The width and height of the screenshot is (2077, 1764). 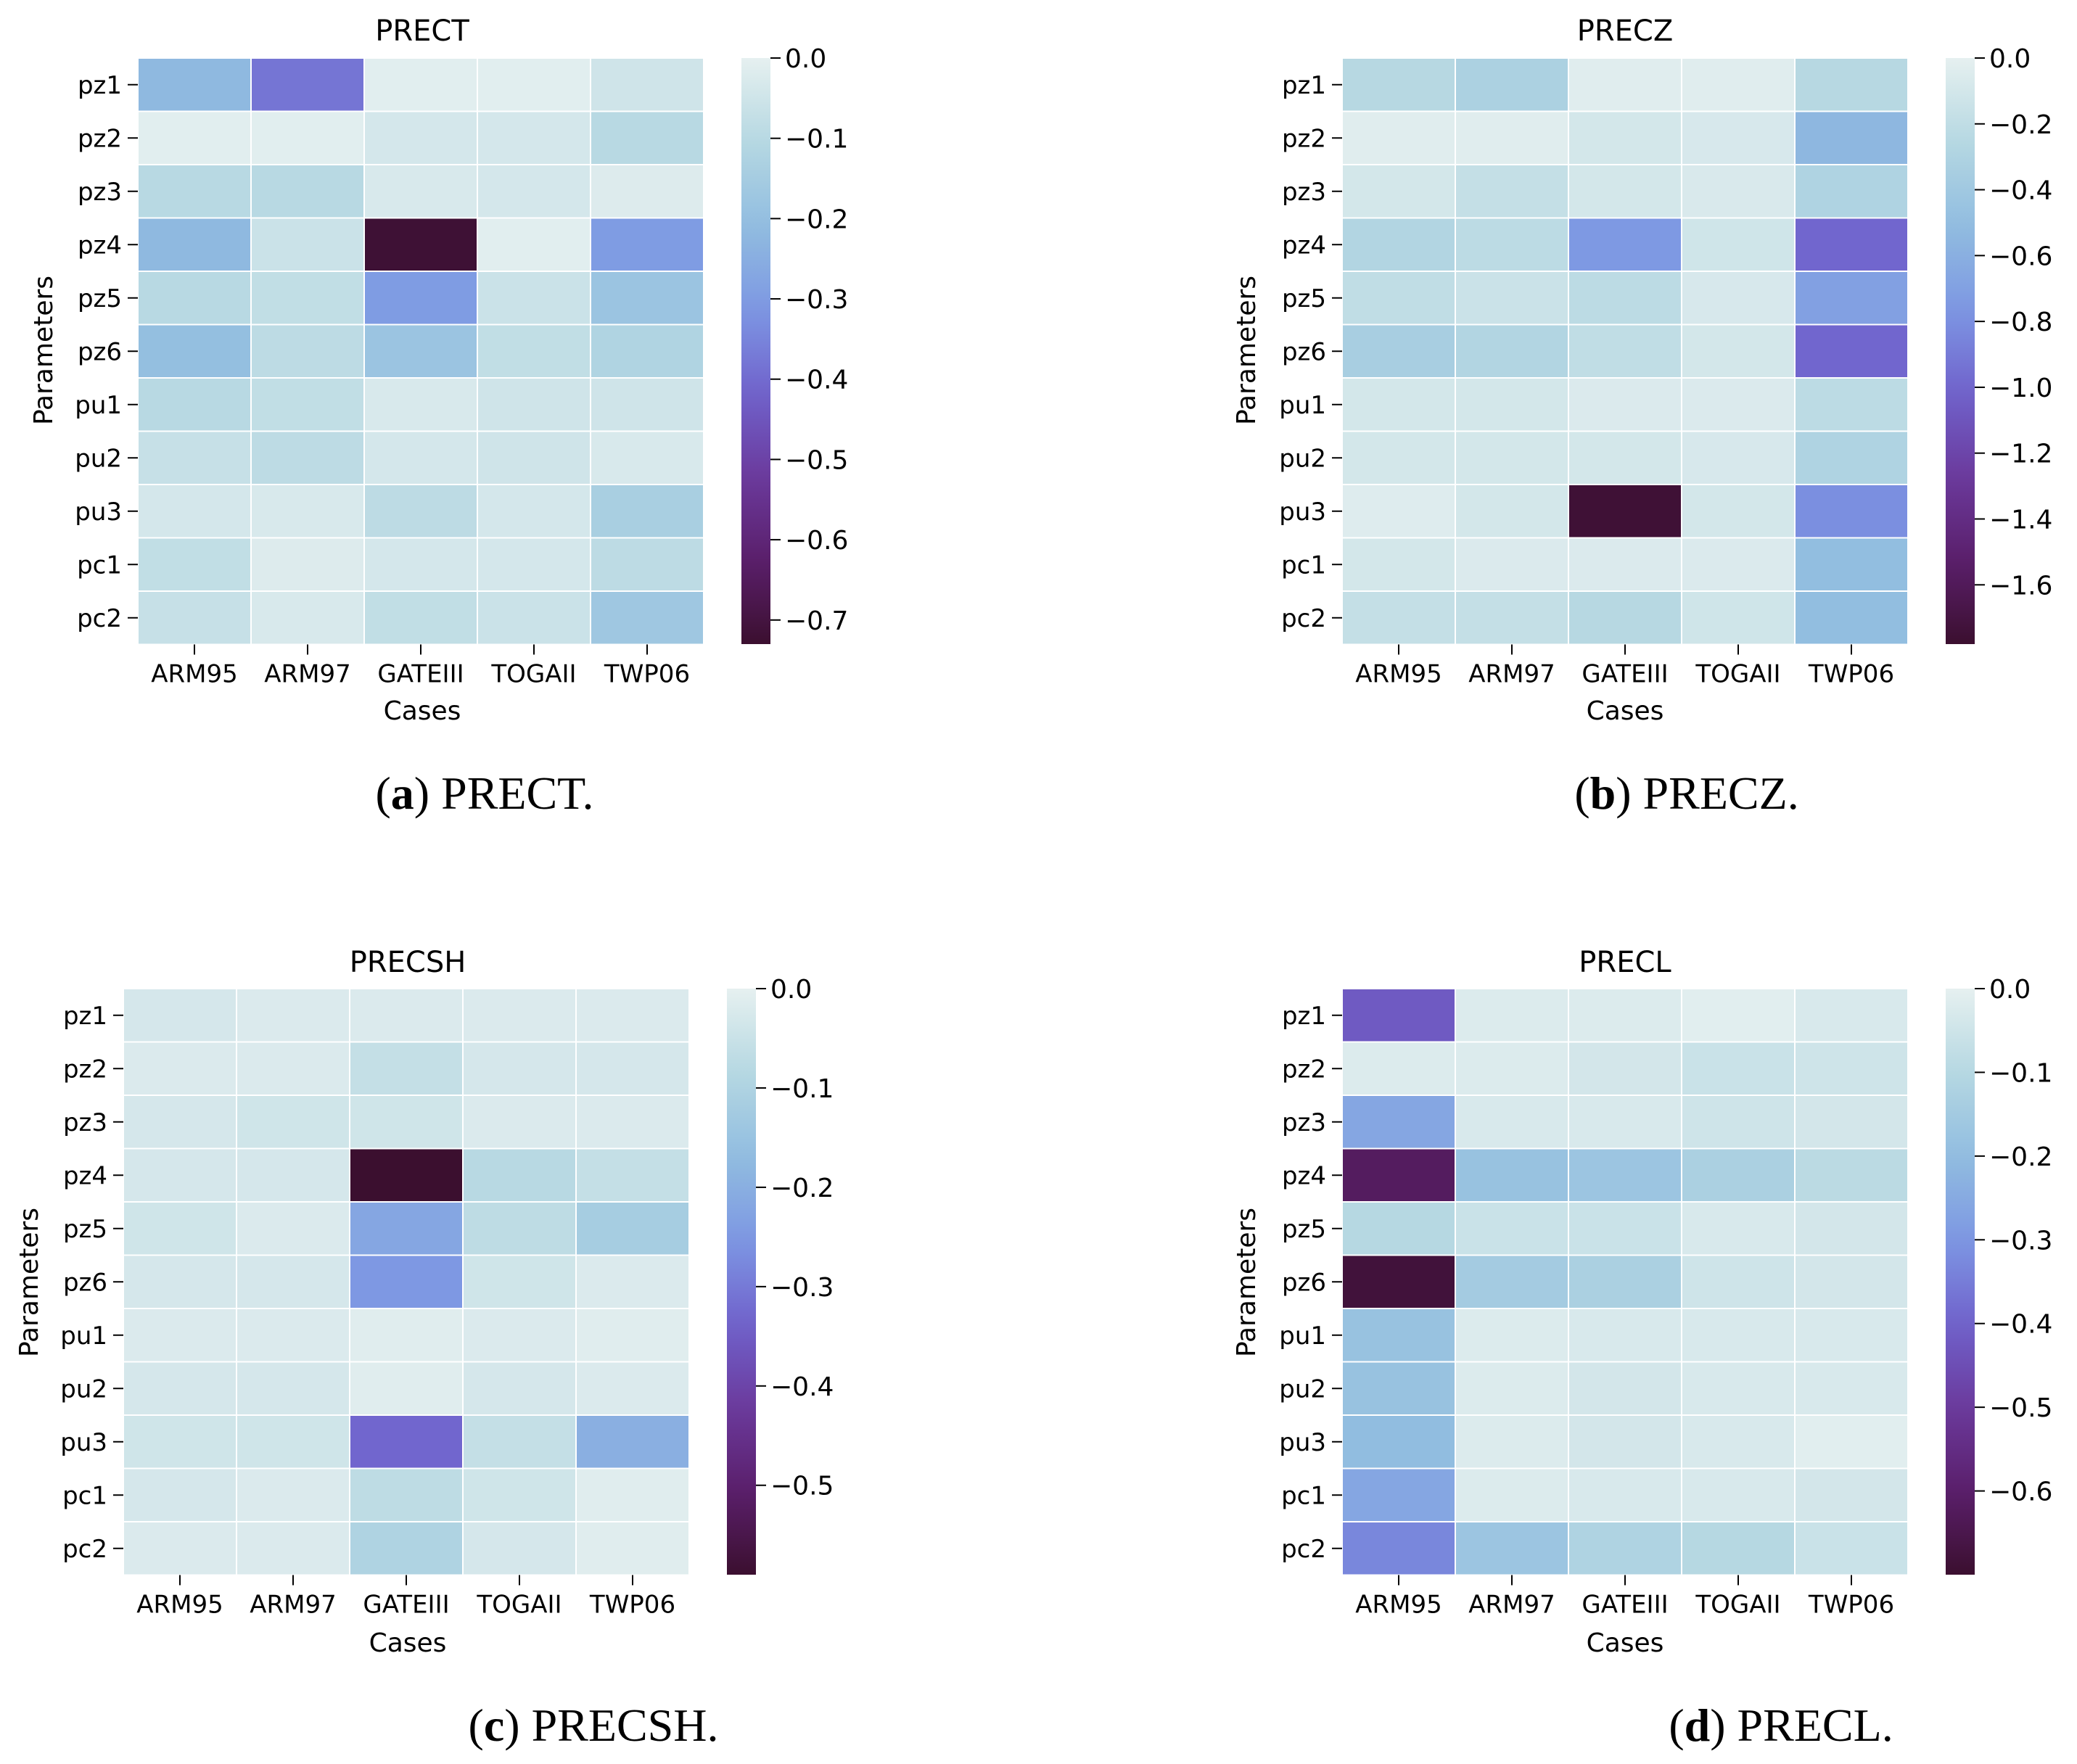 I want to click on row-label-pz1: pz1, so click(x=1304, y=1016).